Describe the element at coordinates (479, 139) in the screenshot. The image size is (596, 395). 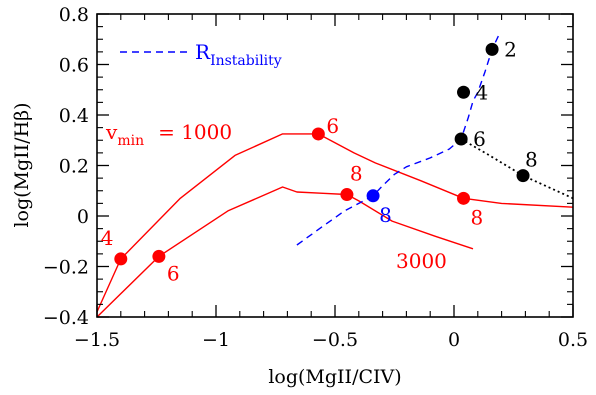
I see `black-marker-label: 6` at that location.